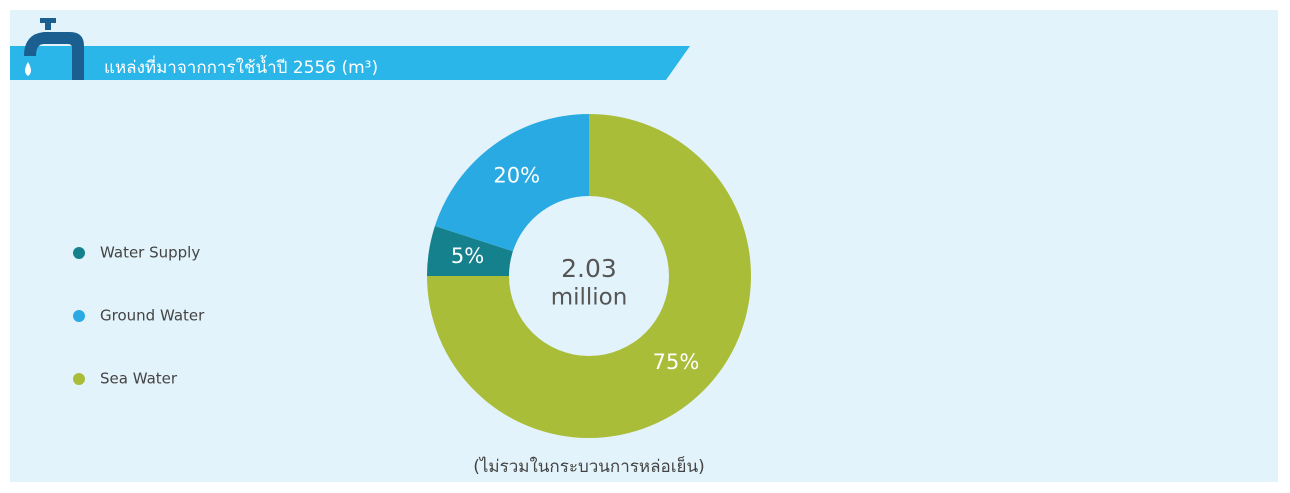 The width and height of the screenshot is (1290, 493). What do you see at coordinates (516, 175) in the screenshot?
I see `slice-label: 20%` at bounding box center [516, 175].